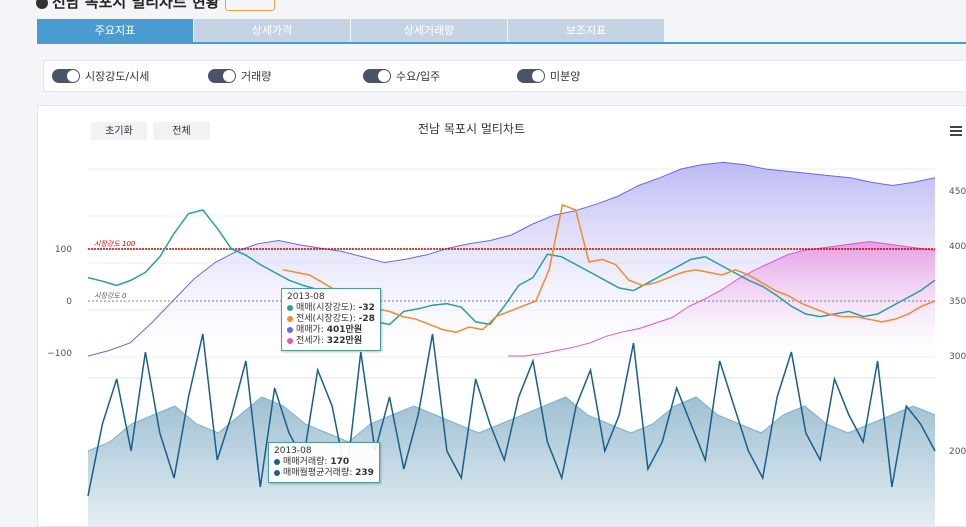 This screenshot has height=527, width=966. I want to click on tab-detail-price: 상세가격, so click(272, 30).